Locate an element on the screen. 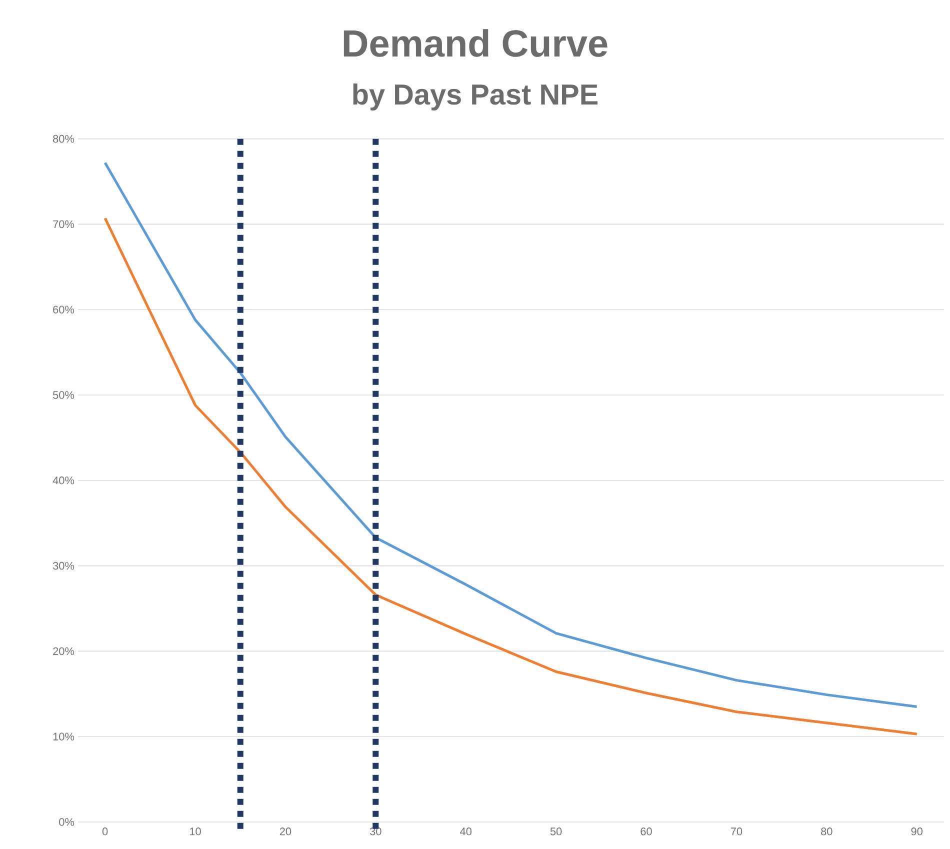 This screenshot has width=950, height=849. x-tick-label: 0 is located at coordinates (105, 832).